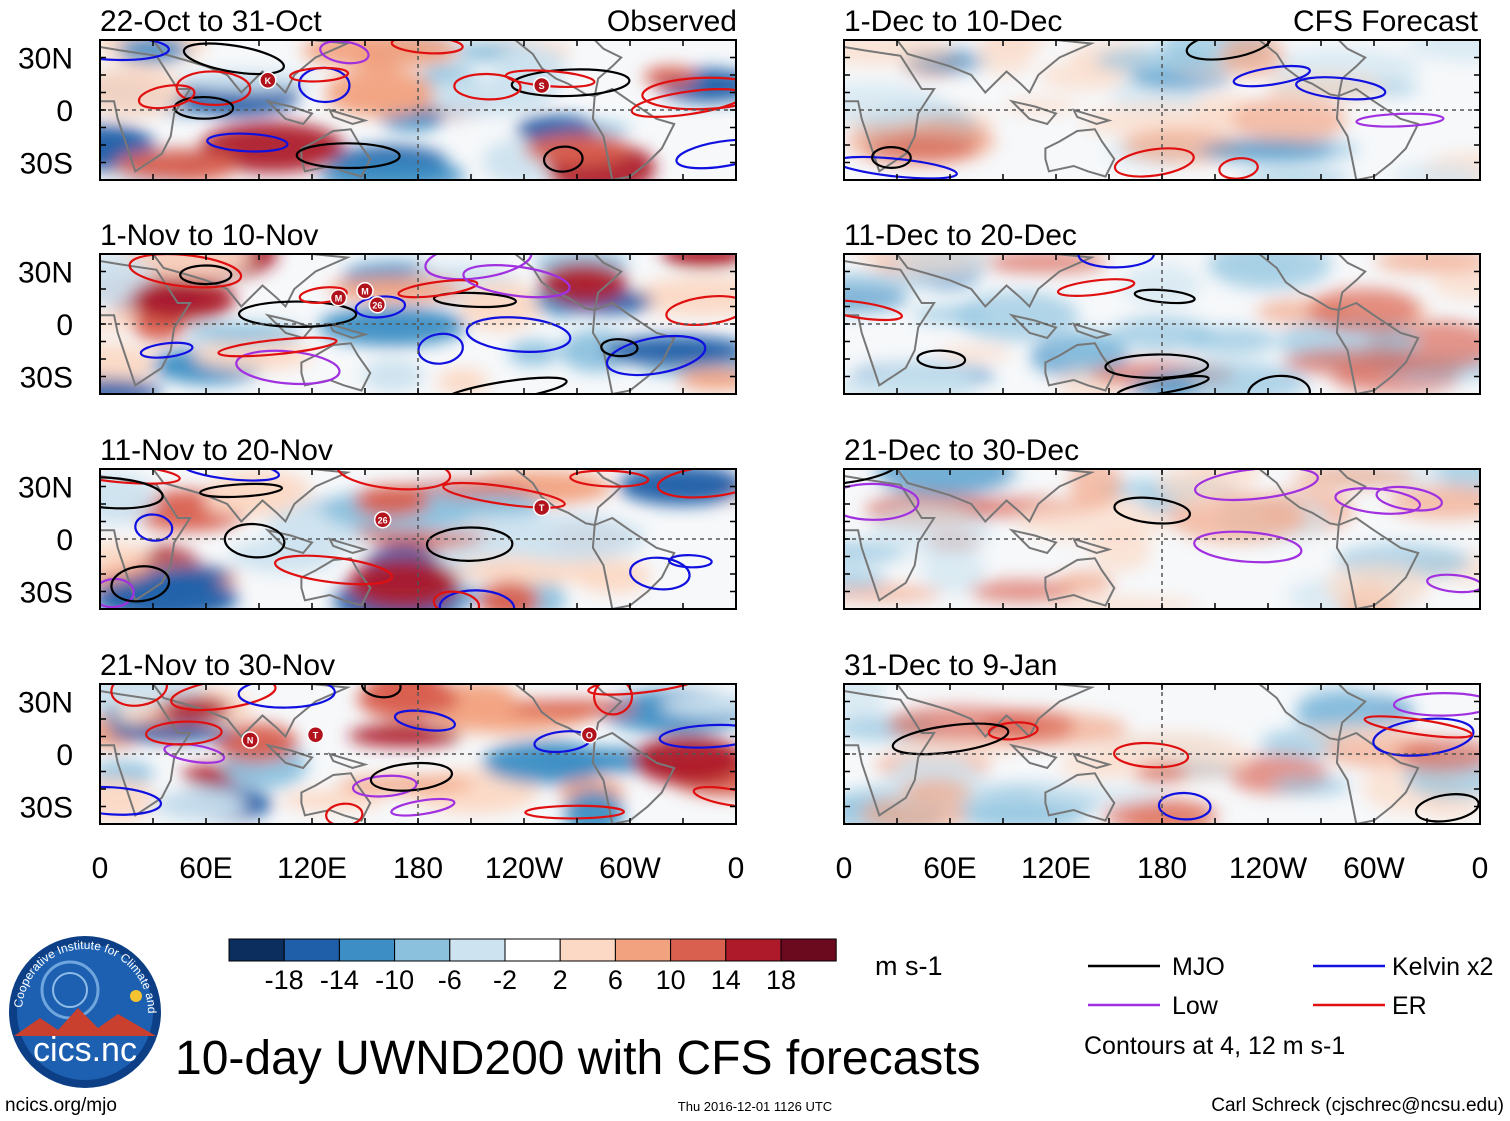 The image size is (1510, 1121). Describe the element at coordinates (284, 980) in the screenshot. I see `colorbar-tick-label: -18` at that location.